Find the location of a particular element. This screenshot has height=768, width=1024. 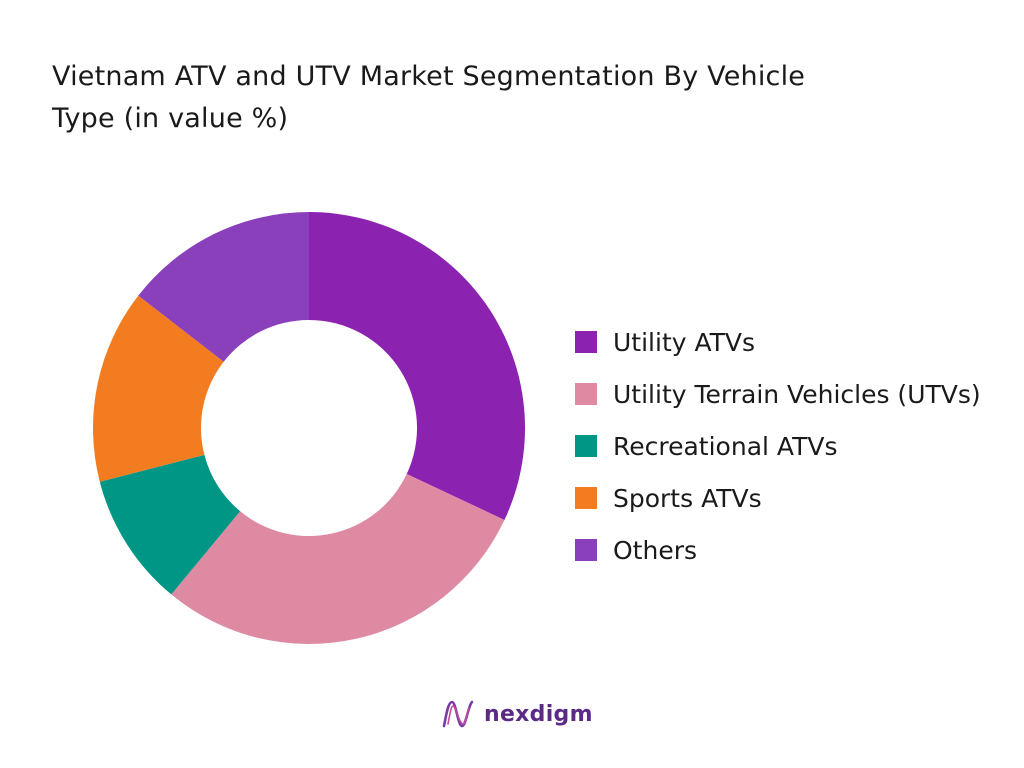

legend-label: Recreational ATVs is located at coordinates (725, 446).